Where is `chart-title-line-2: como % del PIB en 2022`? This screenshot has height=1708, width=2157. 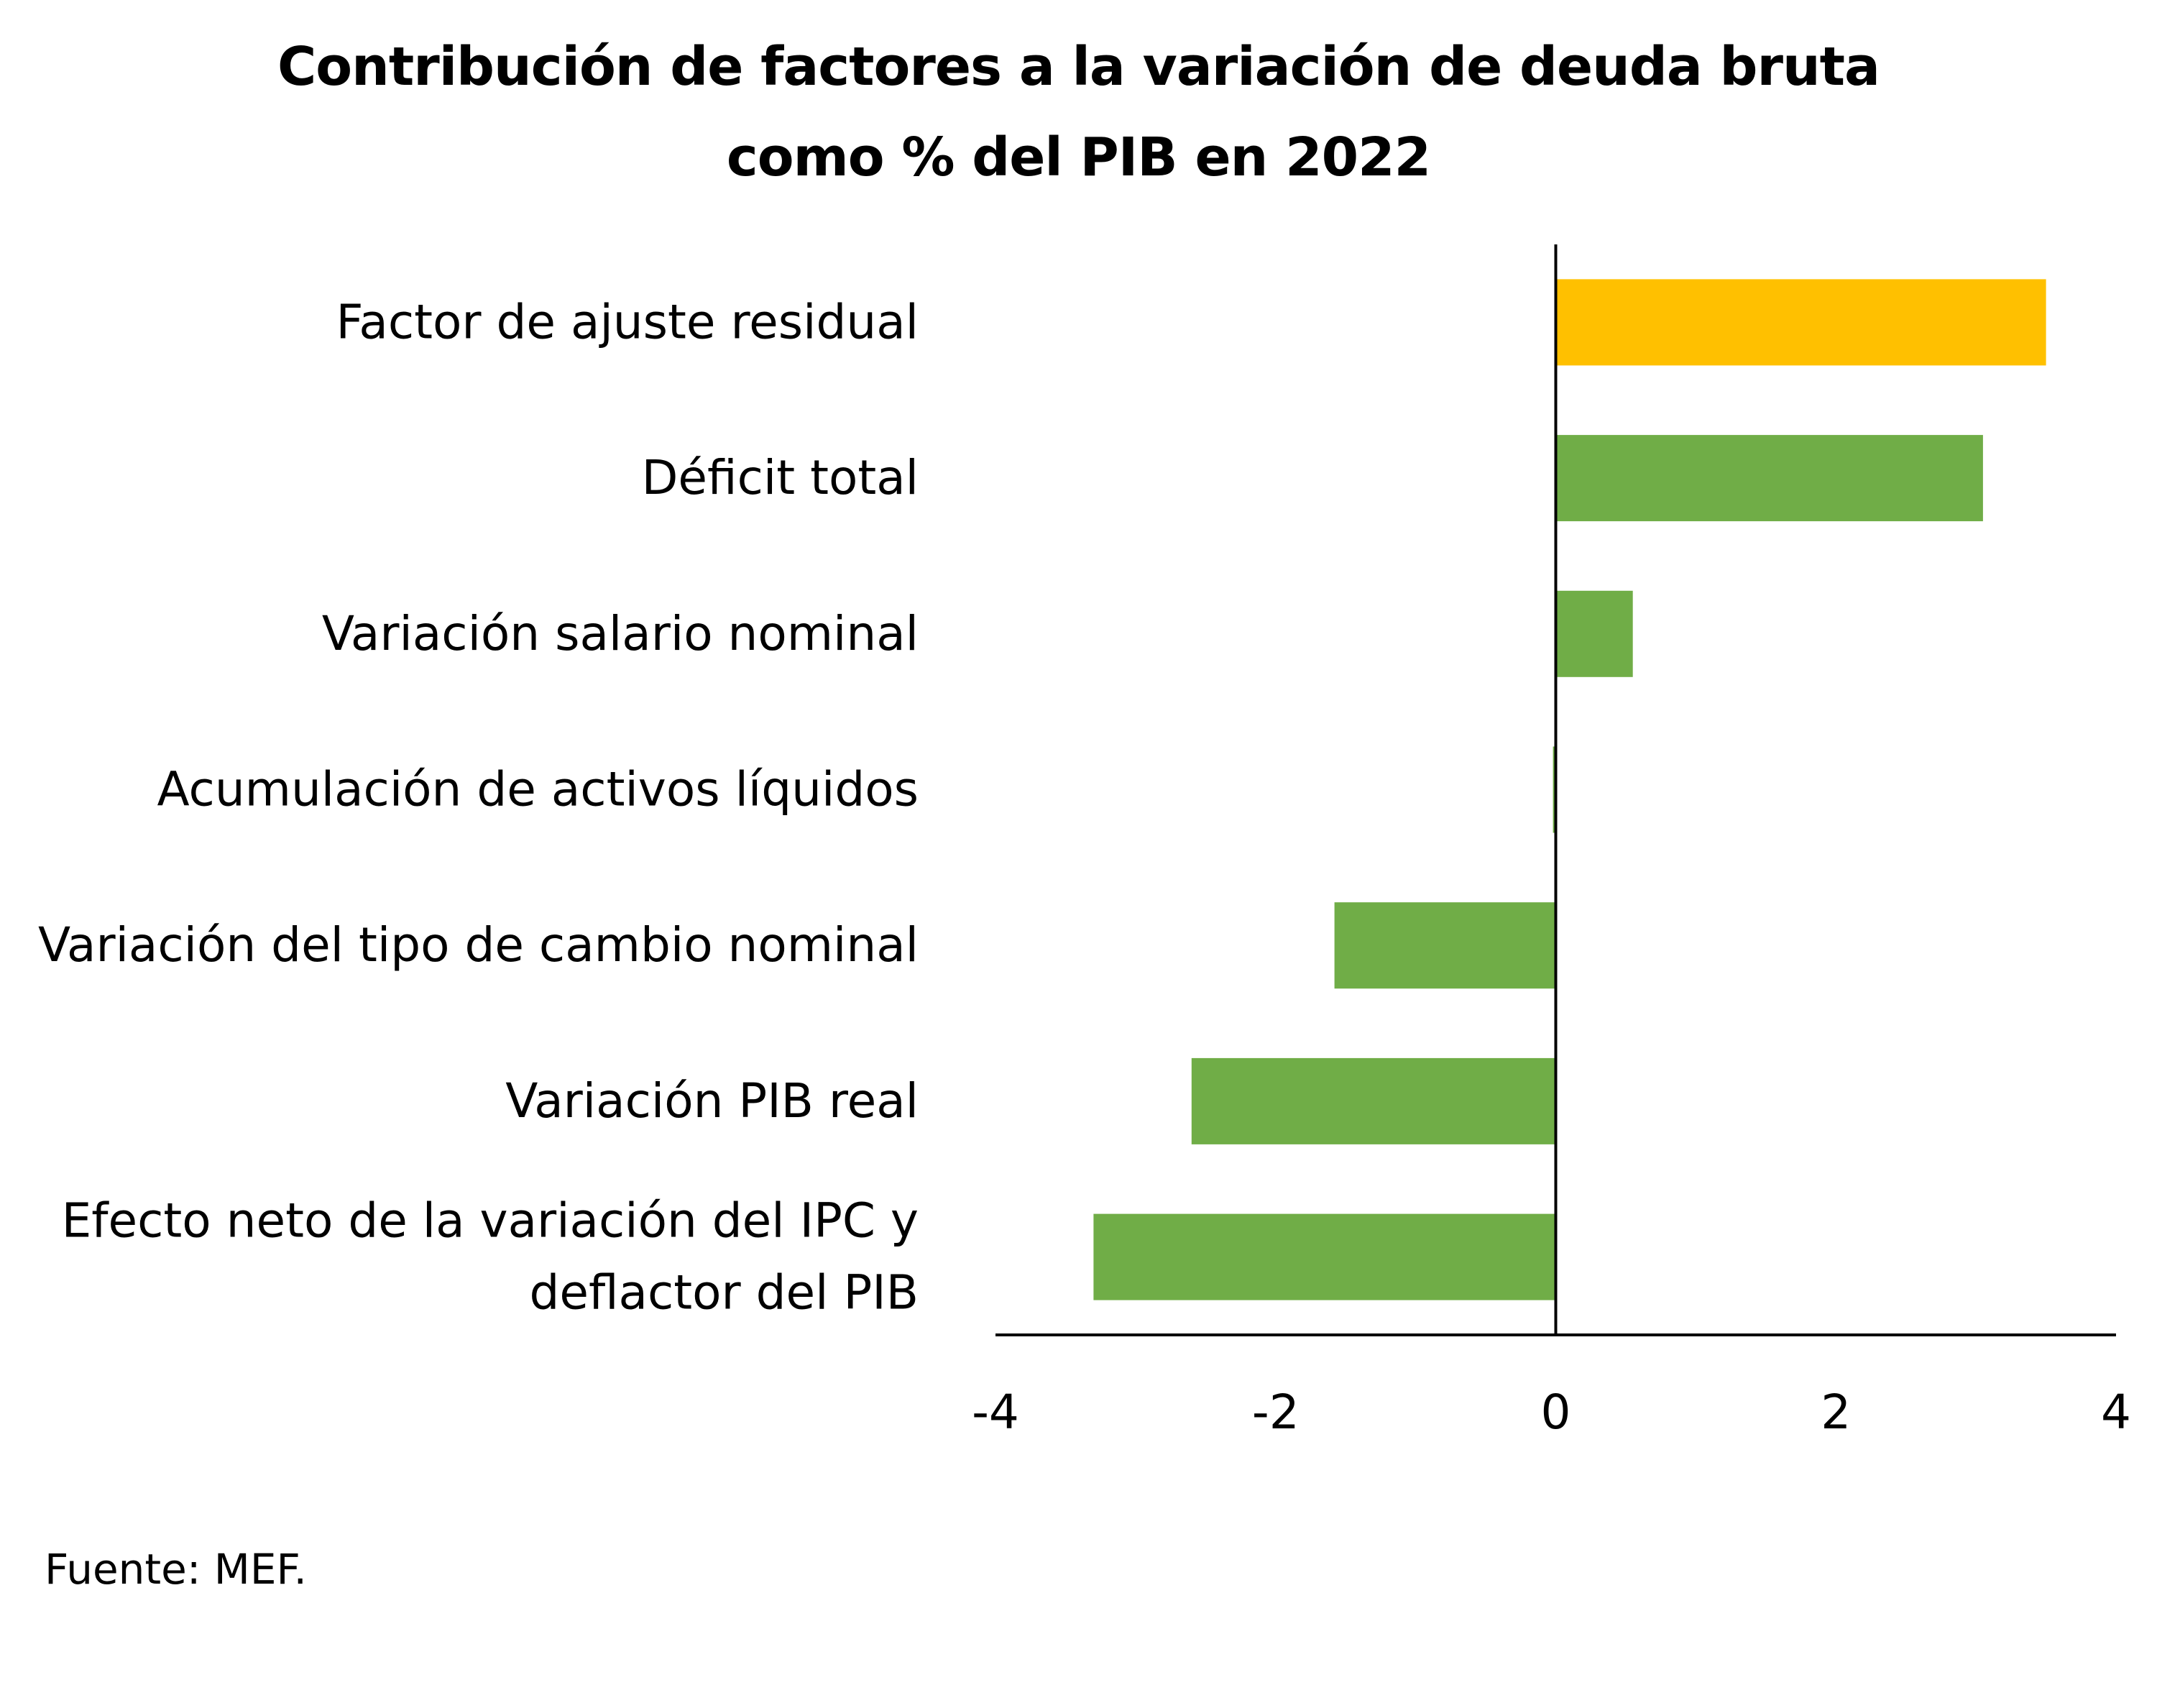
chart-title-line-2: como % del PIB en 2022 is located at coordinates (1078, 157).